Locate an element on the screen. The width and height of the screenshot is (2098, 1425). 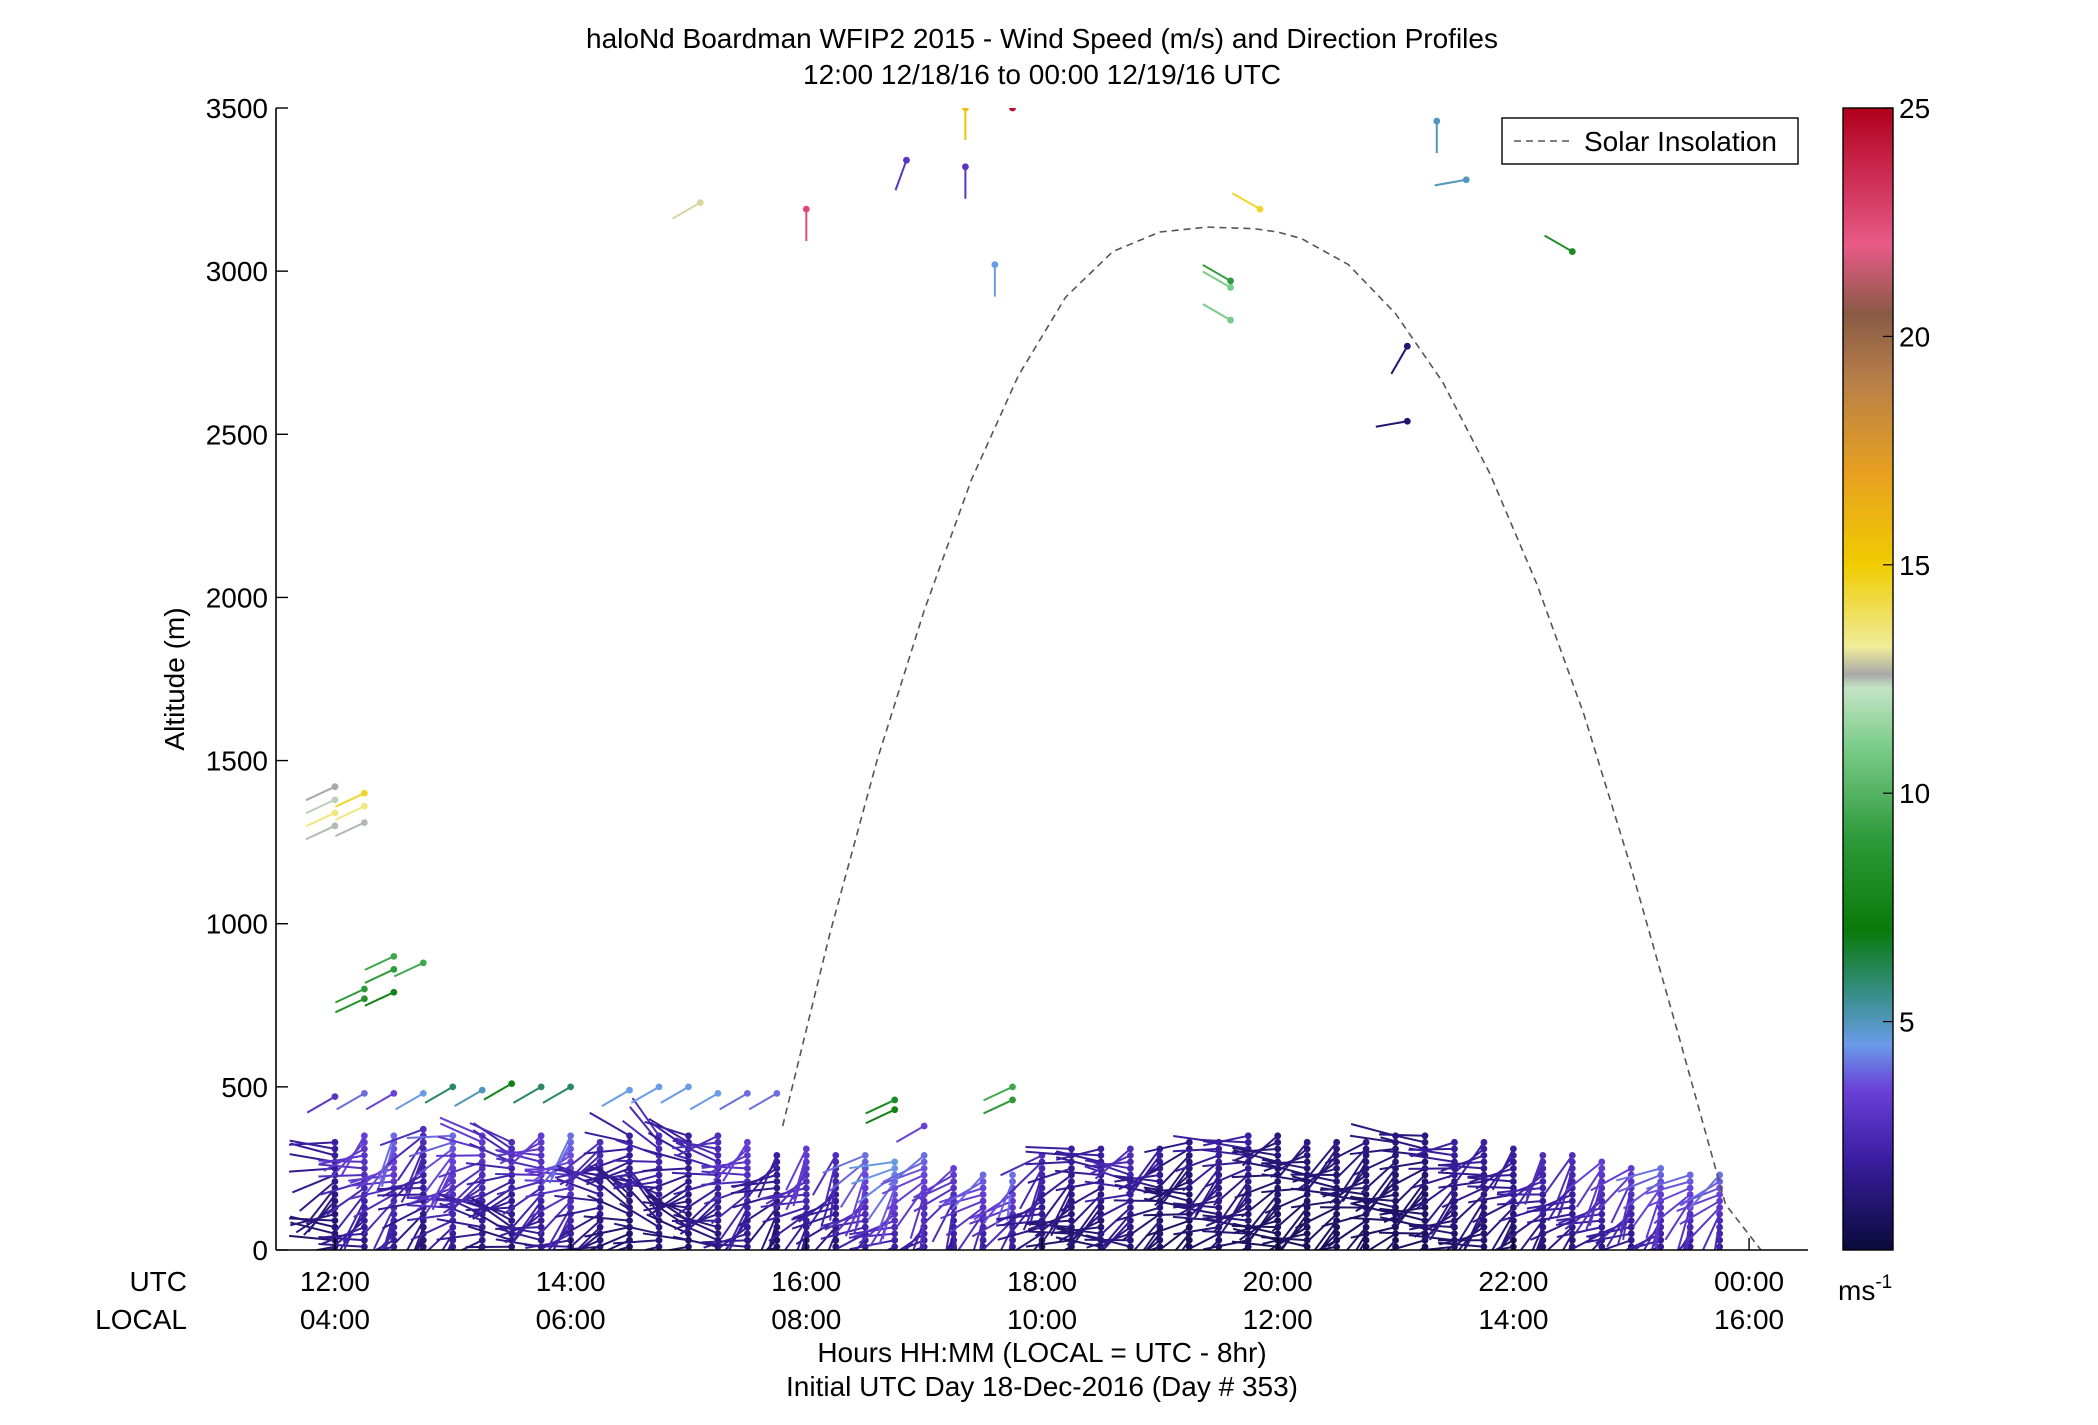
y-tick-label: 1500 is located at coordinates (237, 761).